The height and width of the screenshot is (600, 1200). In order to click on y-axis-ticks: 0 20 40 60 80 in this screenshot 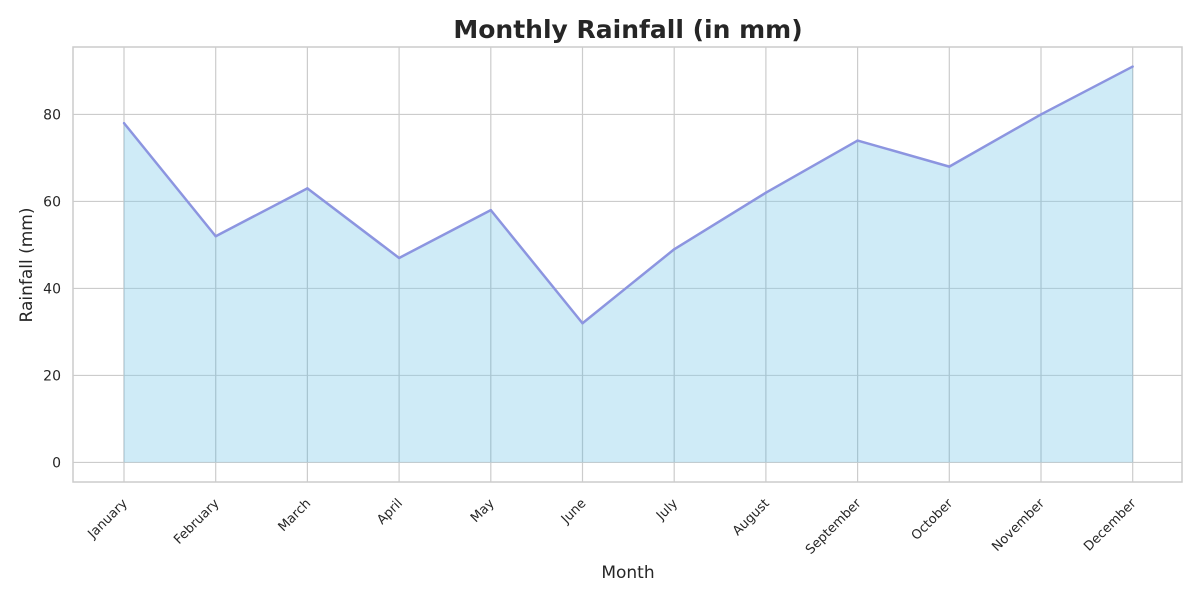, I will do `click(52, 289)`.